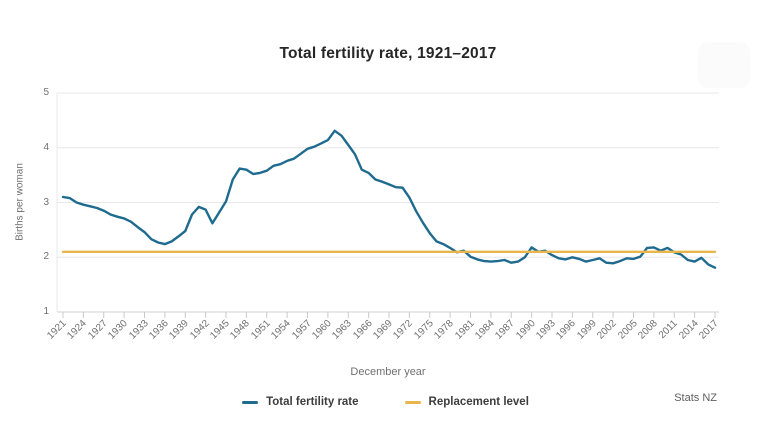 This screenshot has height=434, width=771. Describe the element at coordinates (478, 402) in the screenshot. I see `legend-label: Replacement level` at that location.